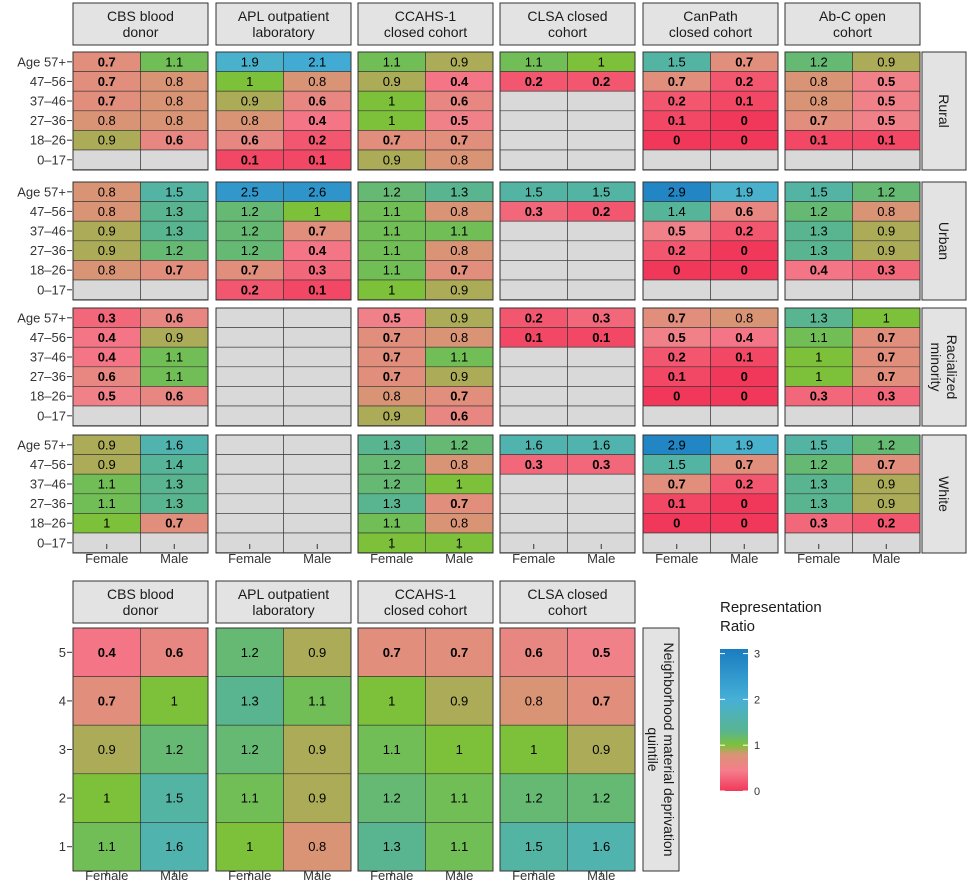 This screenshot has width=969, height=885. Describe the element at coordinates (249, 337) in the screenshot. I see `heat-cell-racialized-minority-apl-outpatient-laboratory-47-56-female` at that location.